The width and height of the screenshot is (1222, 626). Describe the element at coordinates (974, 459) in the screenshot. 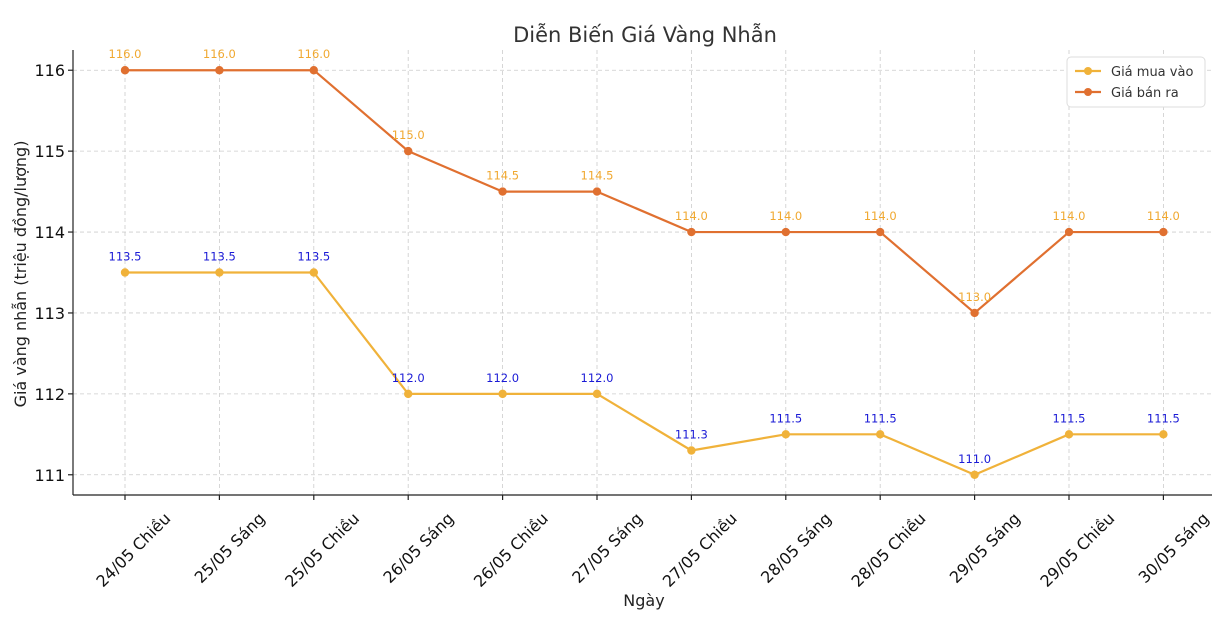

I see `data-label: 111.0` at that location.